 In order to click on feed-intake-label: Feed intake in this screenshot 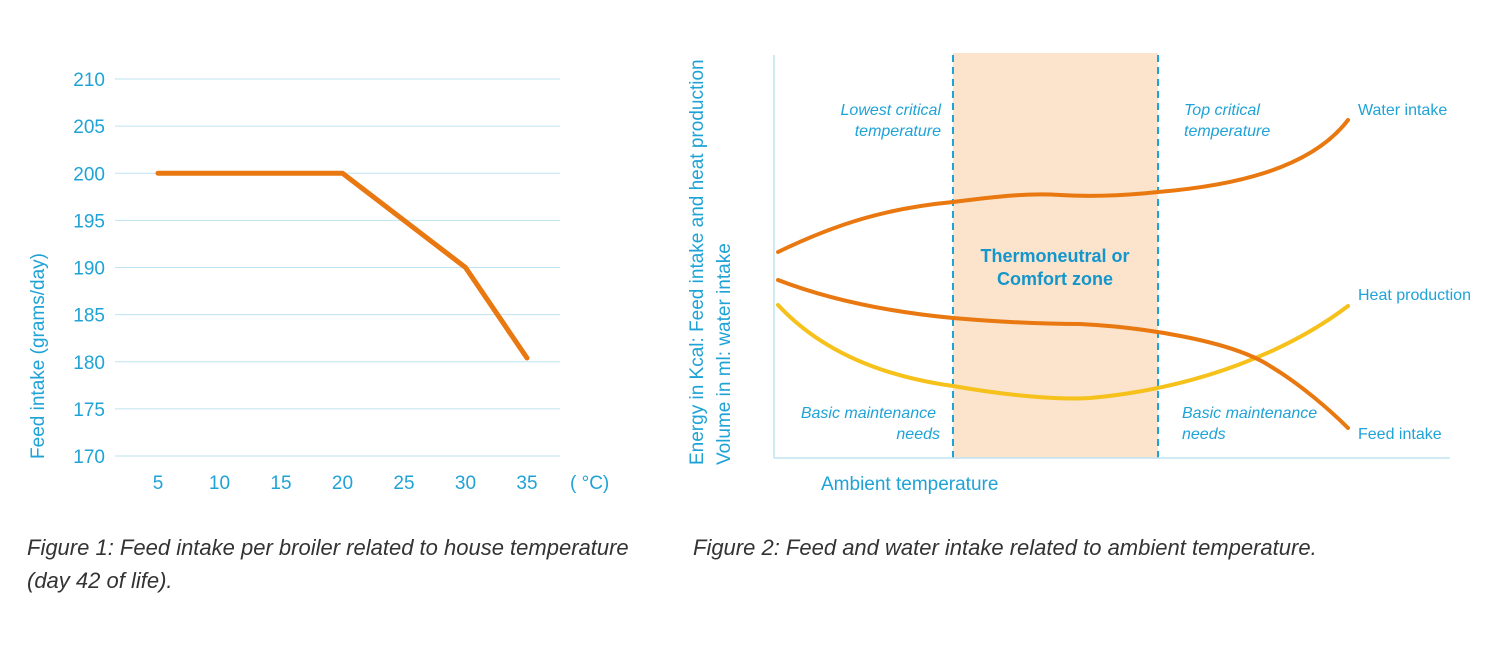, I will do `click(1400, 434)`.